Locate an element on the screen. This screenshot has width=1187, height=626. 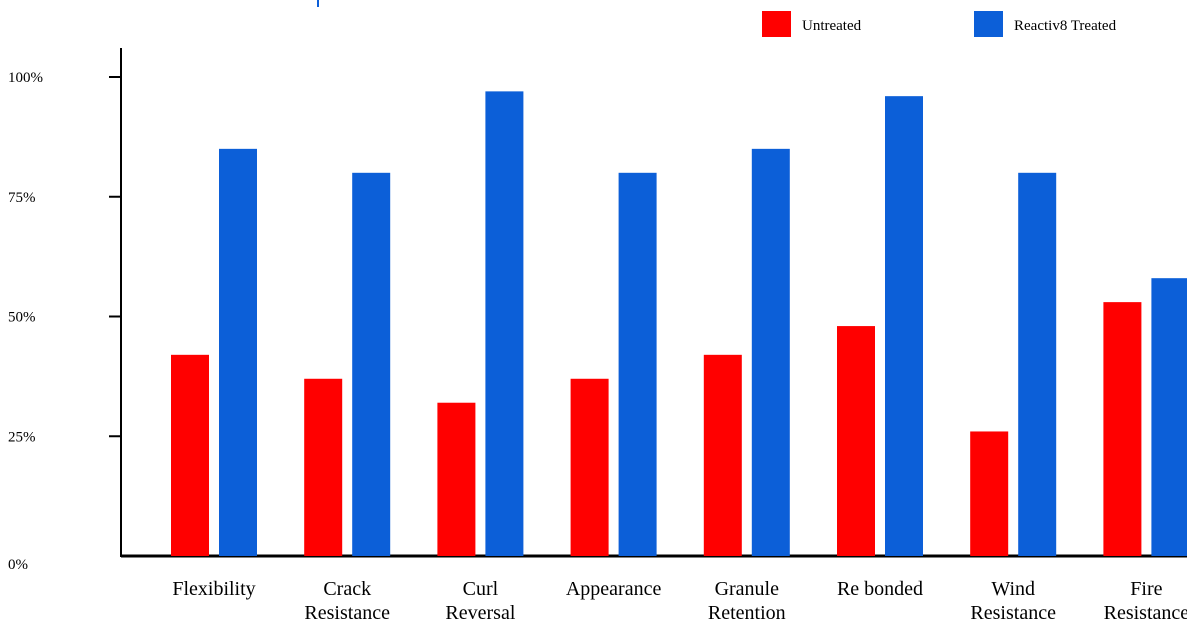
category-label: Granule Retention is located at coordinates (747, 601).